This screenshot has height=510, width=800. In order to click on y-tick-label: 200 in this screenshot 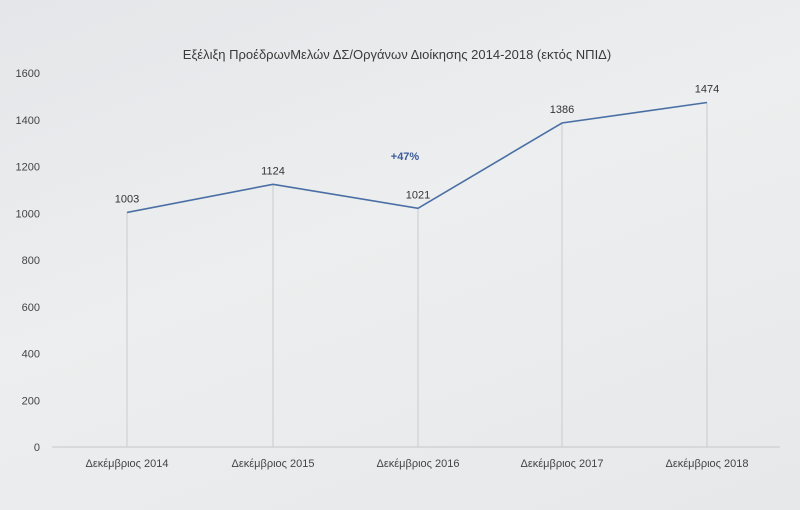, I will do `click(31, 401)`.